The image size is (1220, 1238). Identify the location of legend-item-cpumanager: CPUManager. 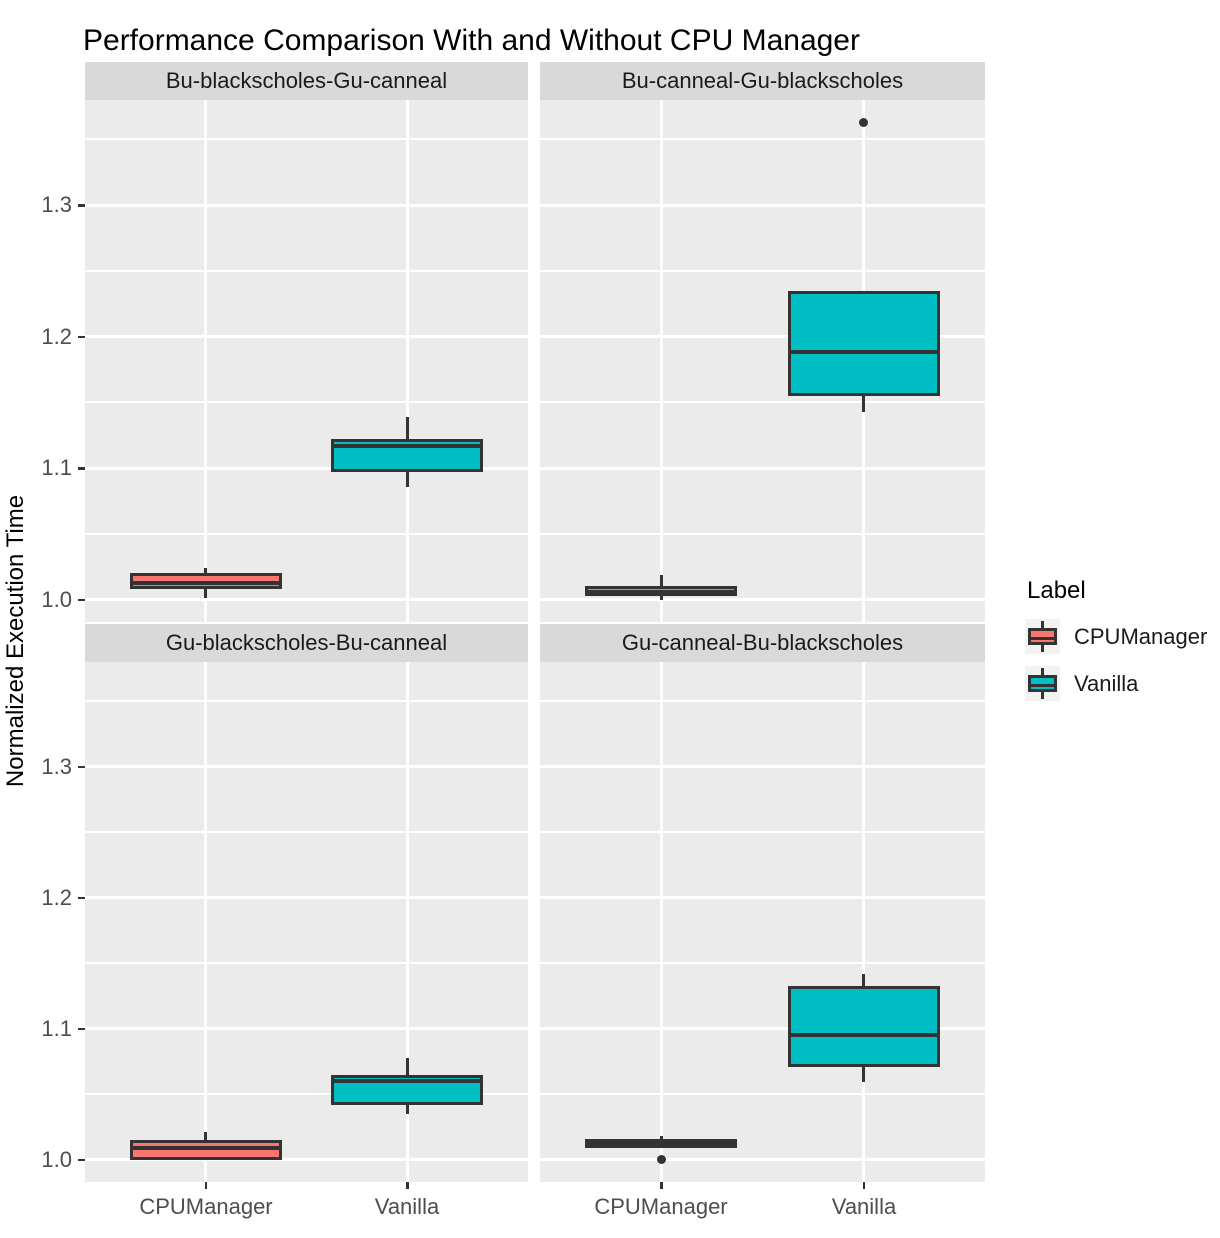
(1122, 636).